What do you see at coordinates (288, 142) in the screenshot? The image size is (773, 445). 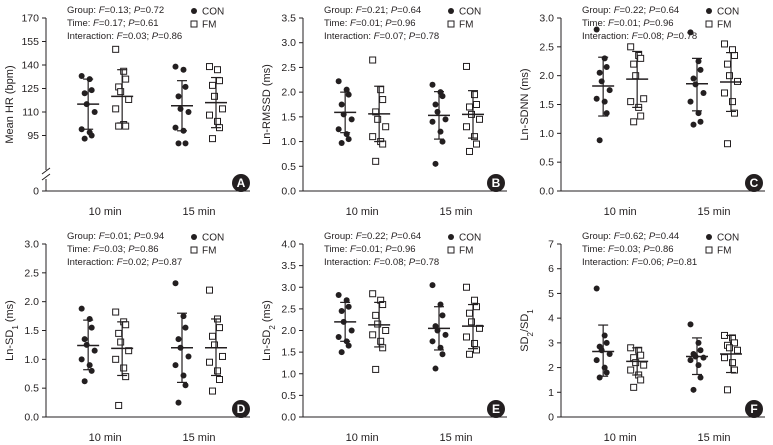 I see `y-tick-label: 1.0` at bounding box center [288, 142].